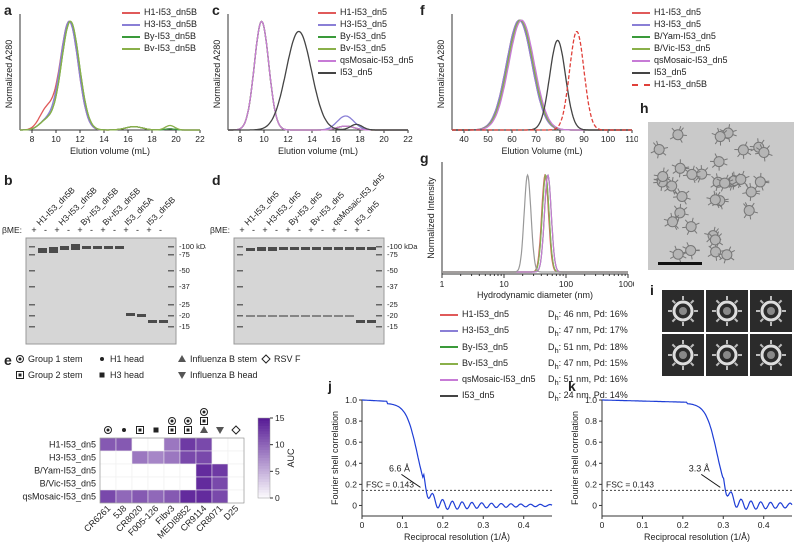  Describe the element at coordinates (504, 284) in the screenshot. I see `x-tick-label: 10` at that location.